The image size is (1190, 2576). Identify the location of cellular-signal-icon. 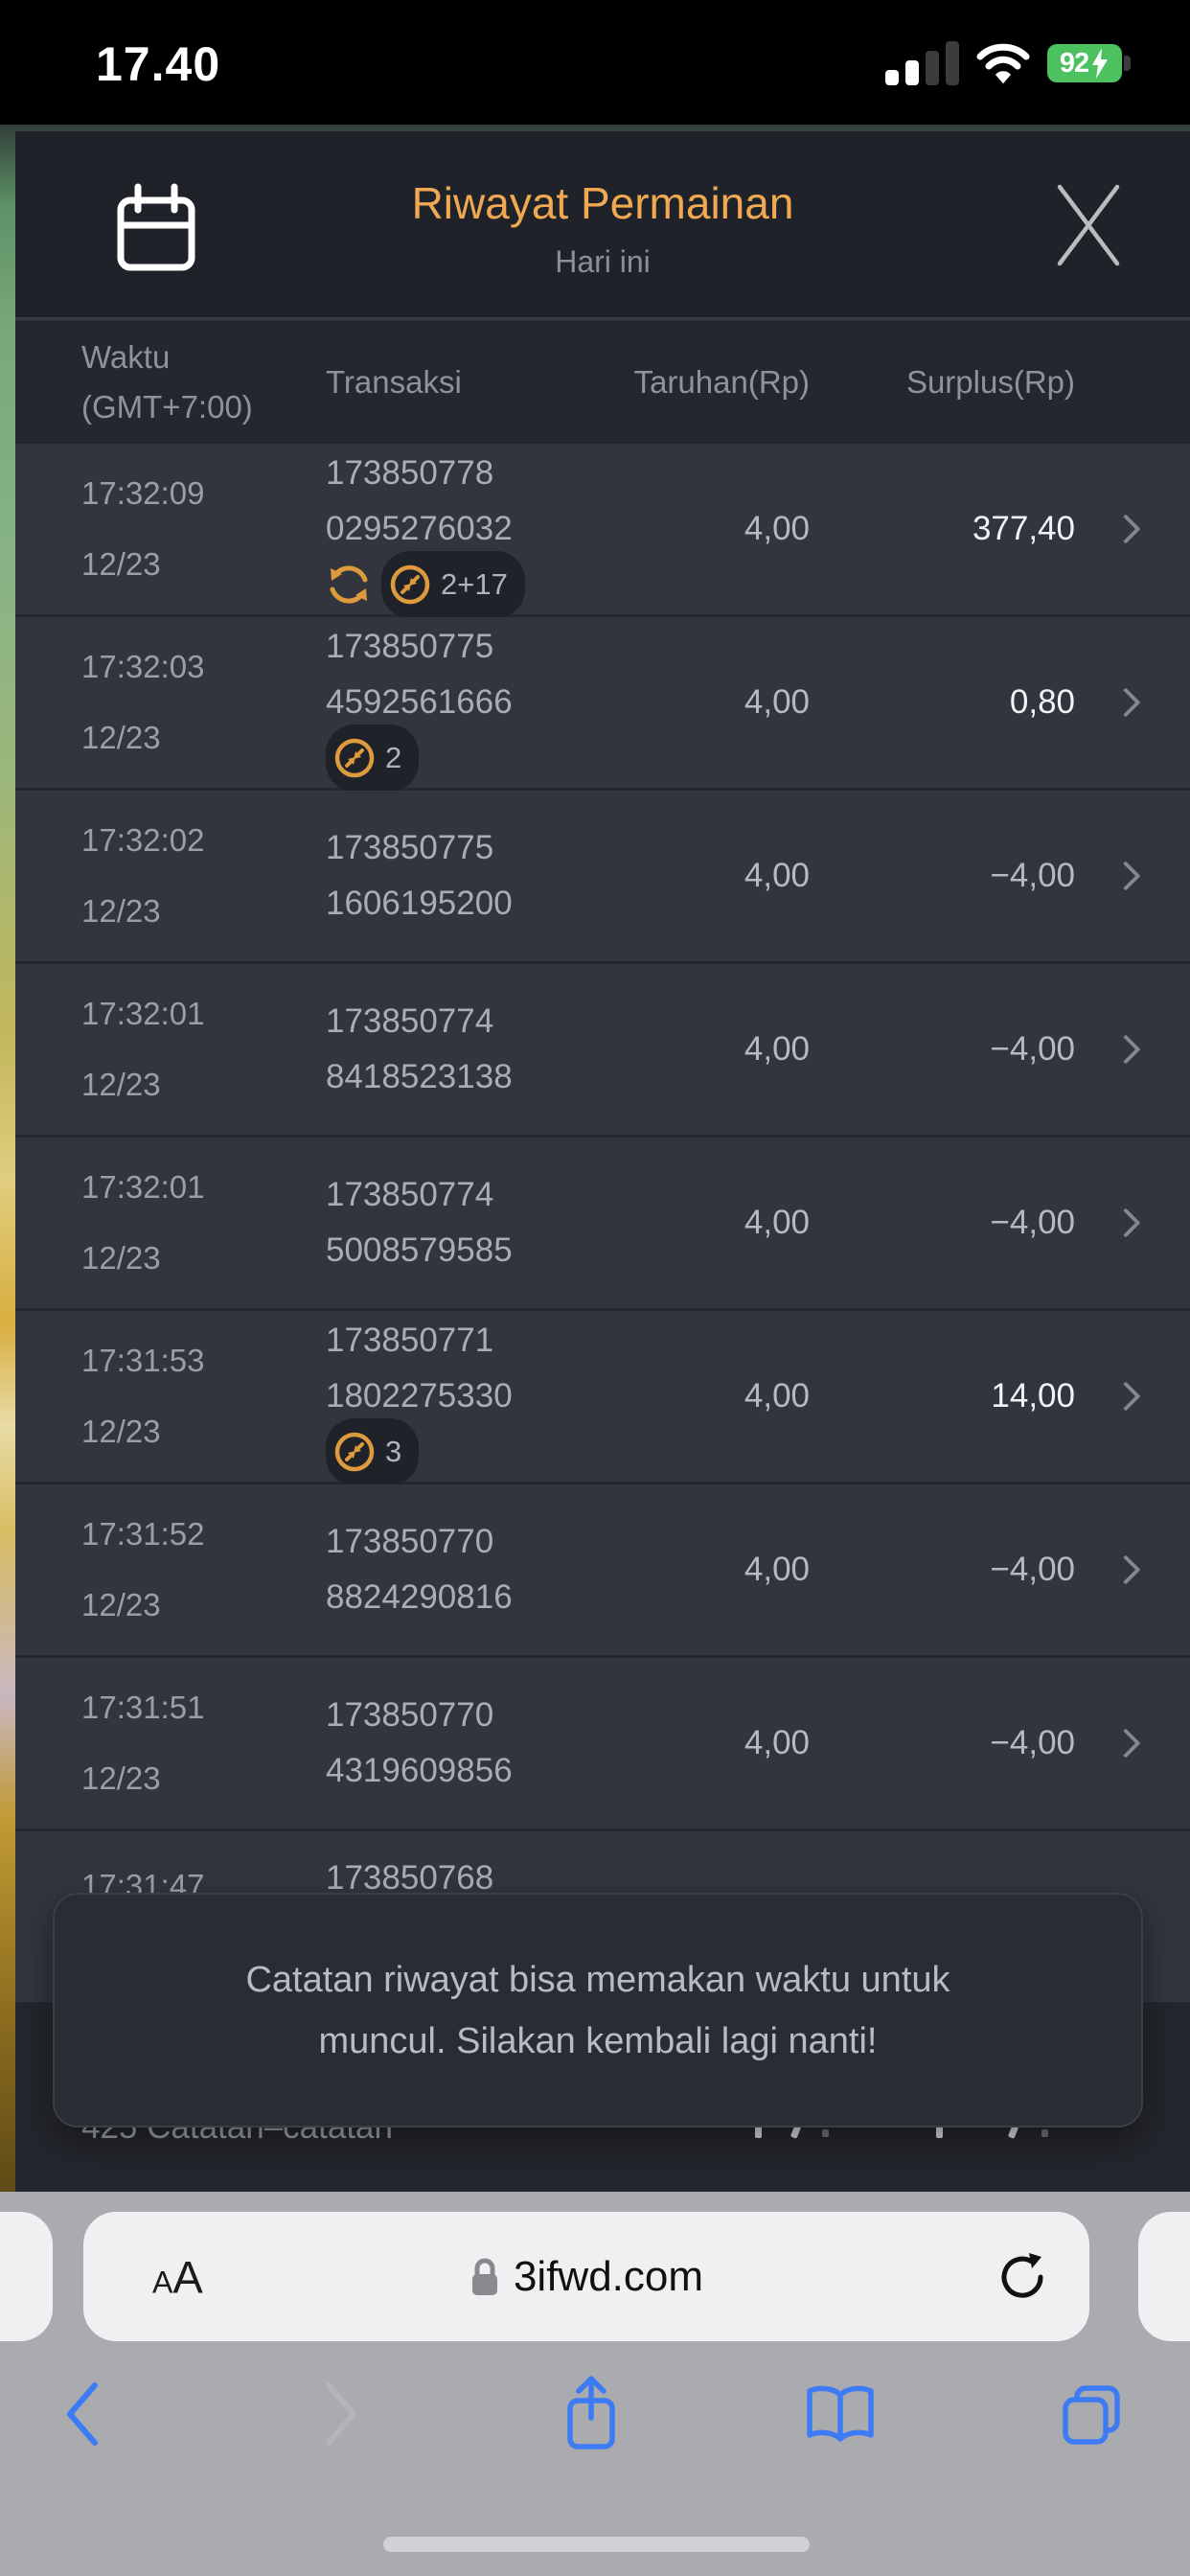
(922, 63).